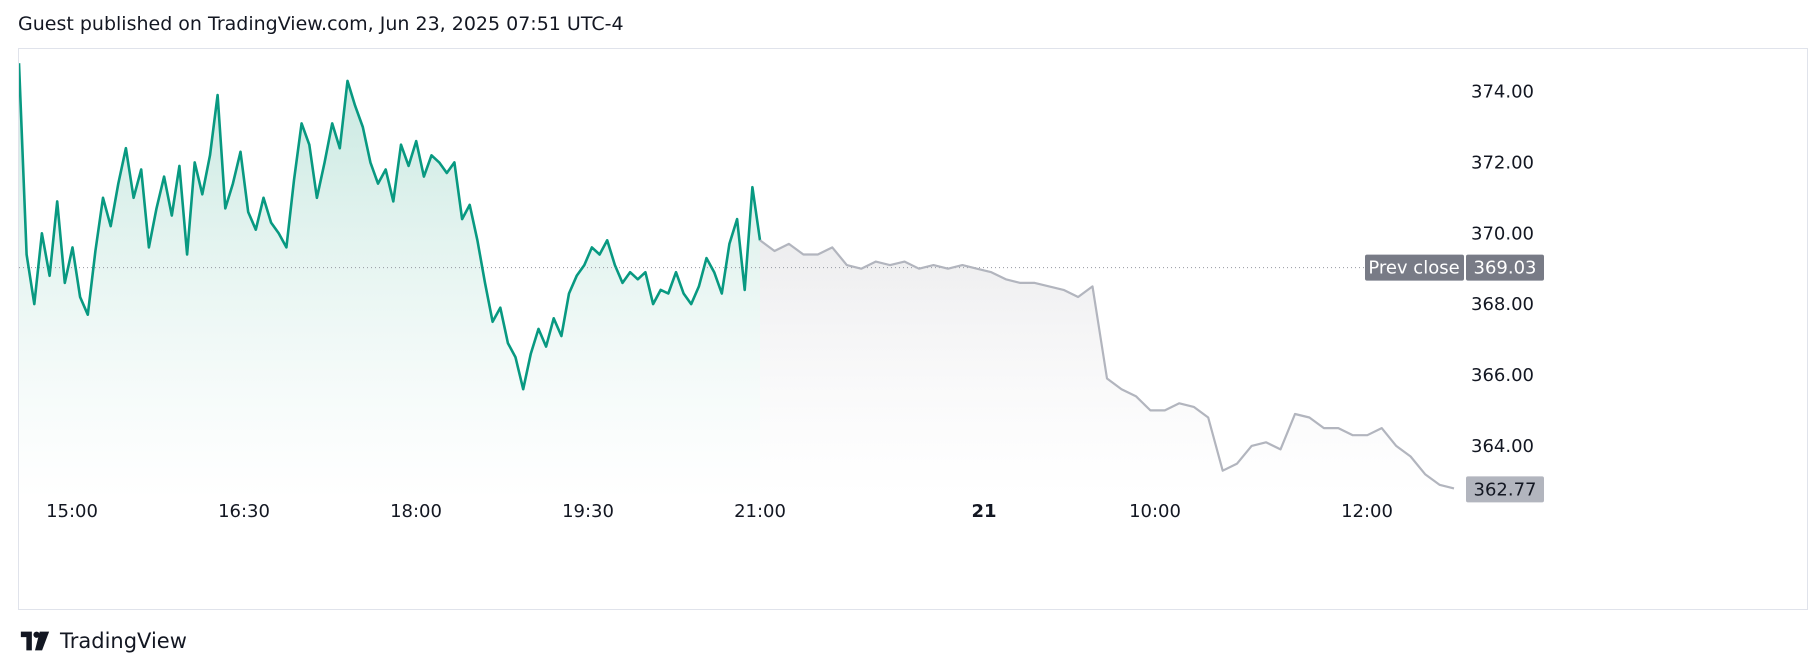  I want to click on footer-branding: TradingView, so click(102, 641).